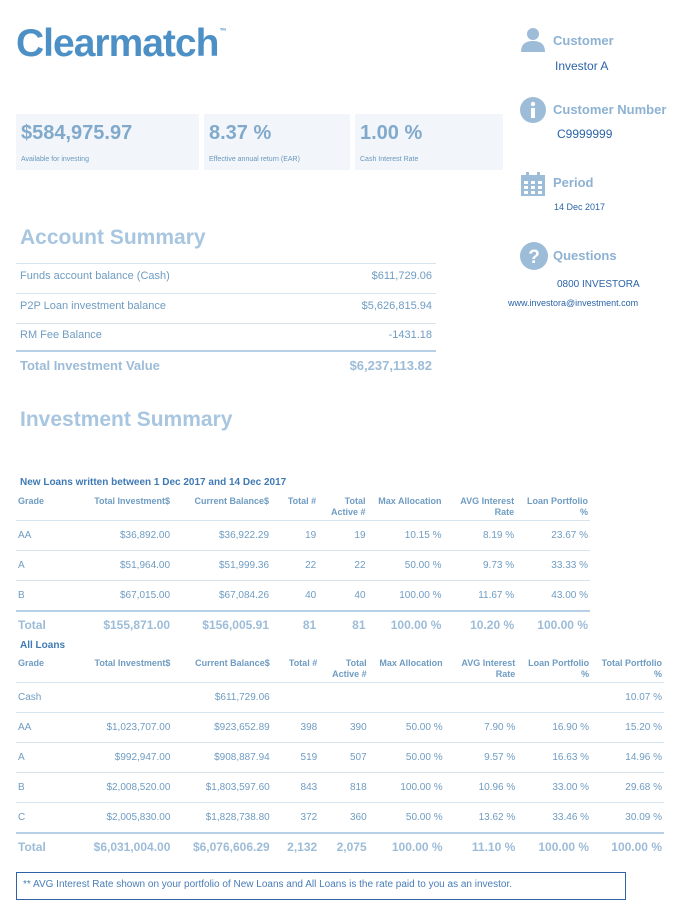 This screenshot has width=698, height=916. I want to click on table-cell: 507, so click(344, 757).